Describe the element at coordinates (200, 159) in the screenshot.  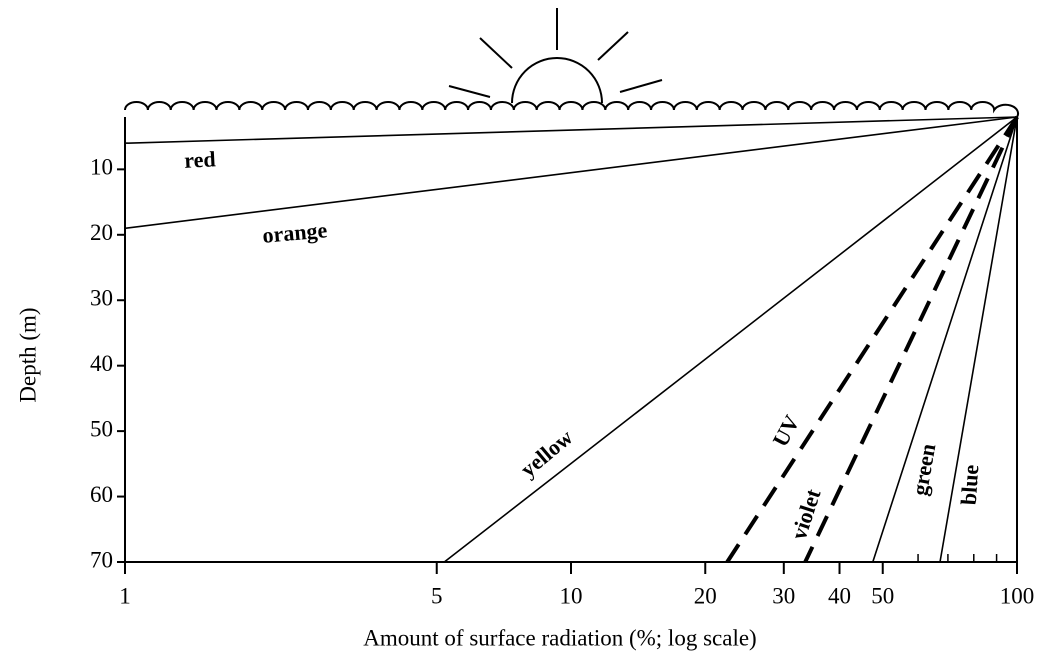
I see `series-label: red` at that location.